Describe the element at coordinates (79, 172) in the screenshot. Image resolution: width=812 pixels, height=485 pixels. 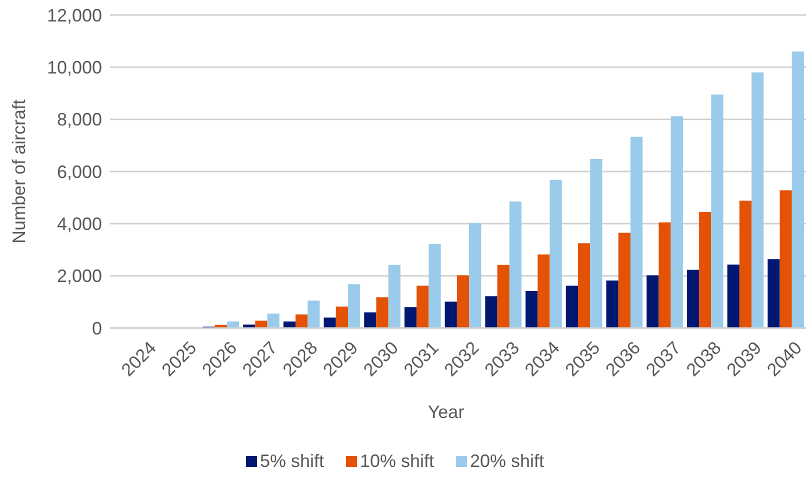
I see `y-tick-label: 6,000` at that location.